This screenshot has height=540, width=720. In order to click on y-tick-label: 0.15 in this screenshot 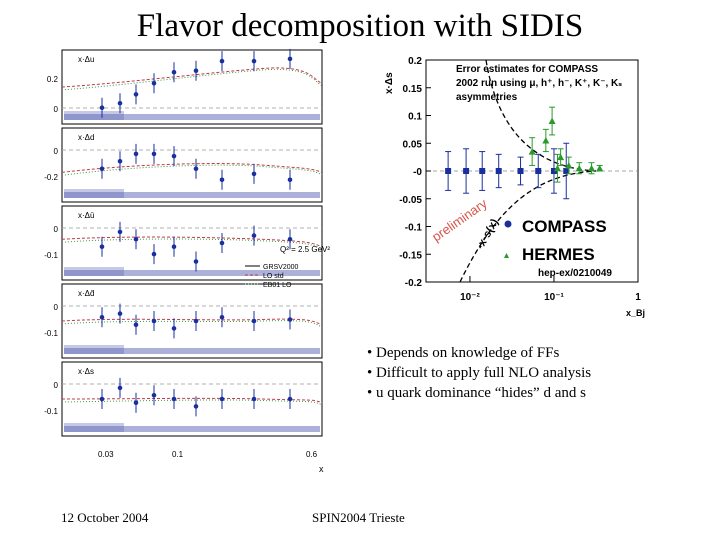, I will do `click(413, 89)`.